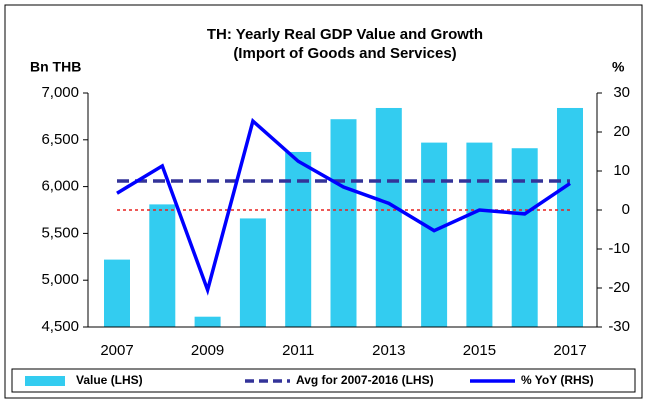  What do you see at coordinates (345, 34) in the screenshot?
I see `chart-title: TH: Yearly Real GDP Value and Growth` at bounding box center [345, 34].